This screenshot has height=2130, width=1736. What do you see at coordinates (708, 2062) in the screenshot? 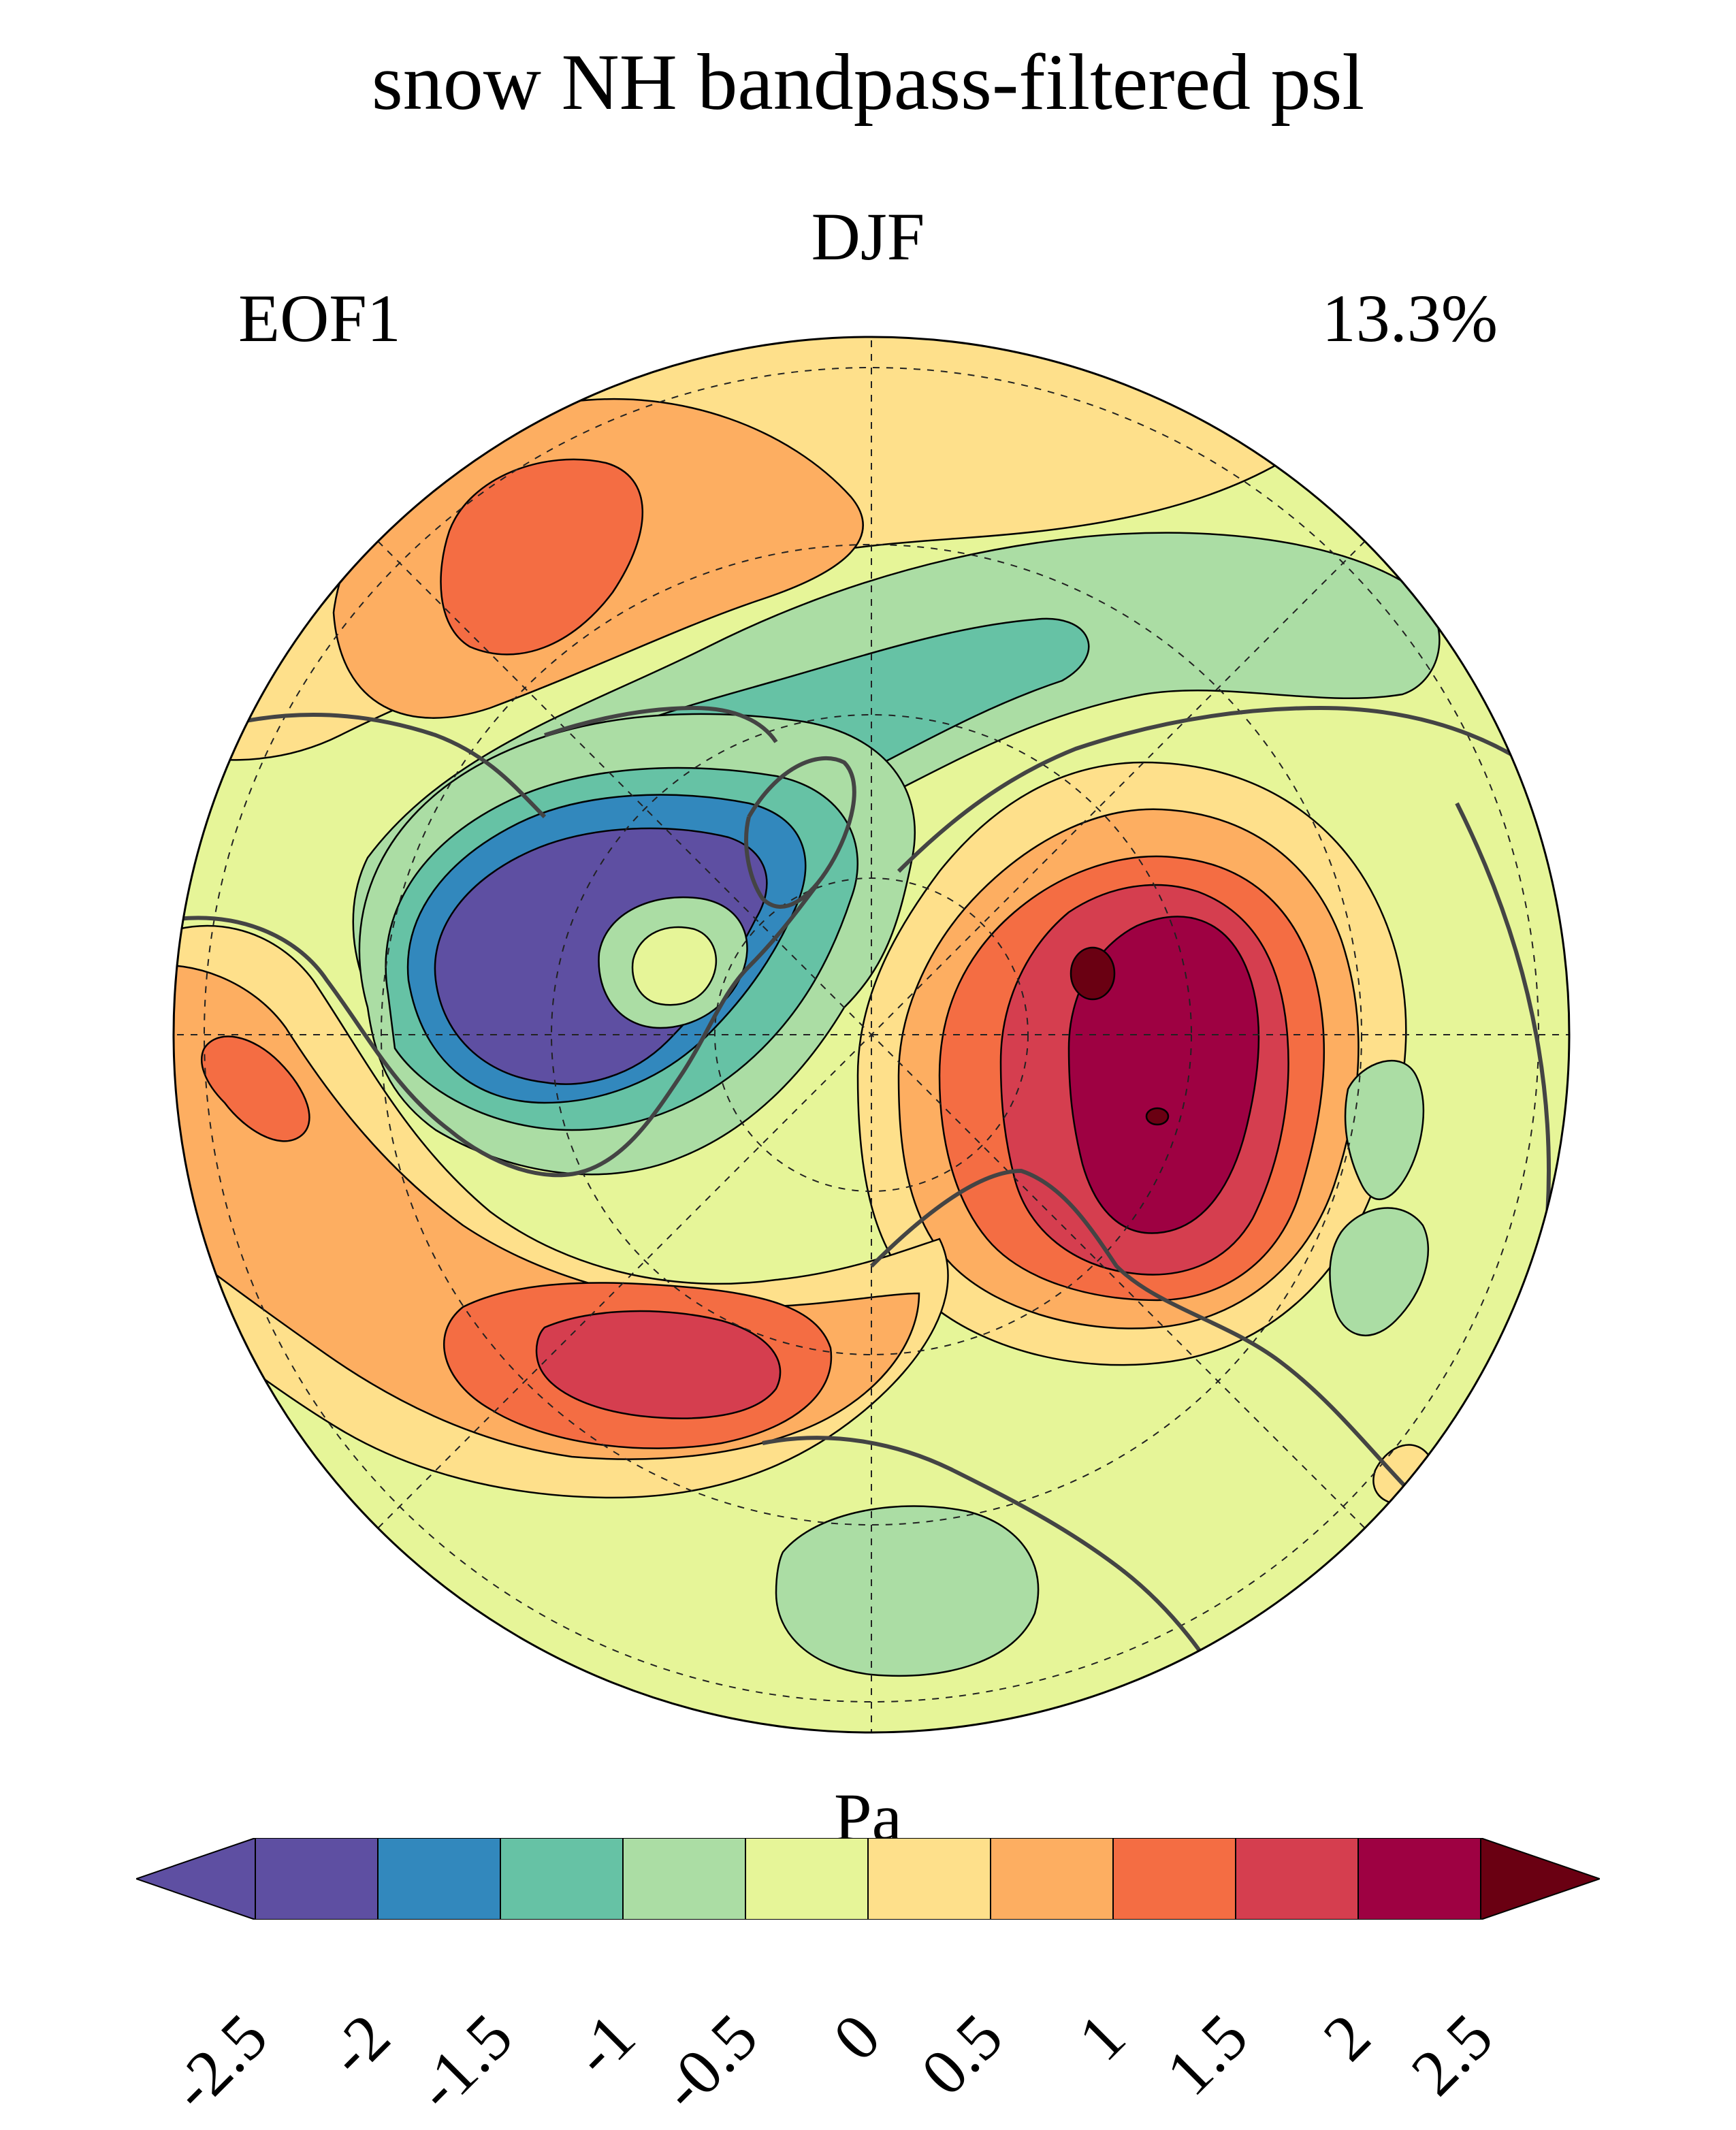
I see `colorbar-tick-label: -0.5` at bounding box center [708, 2062].